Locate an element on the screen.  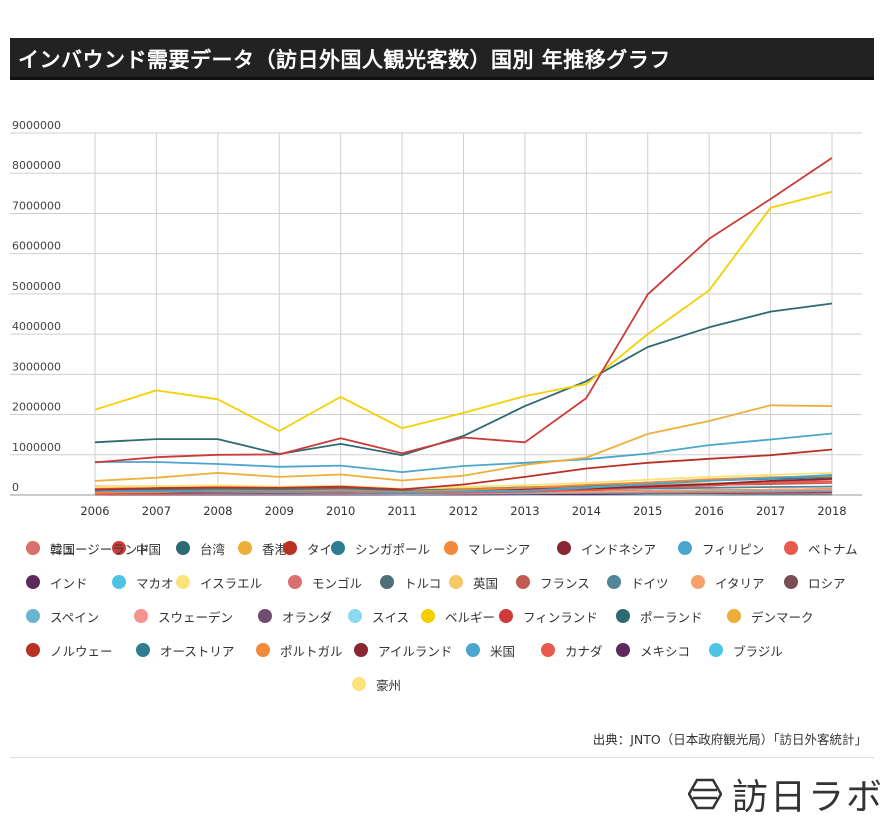
legend-item: オランダ is located at coordinates (295, 616).